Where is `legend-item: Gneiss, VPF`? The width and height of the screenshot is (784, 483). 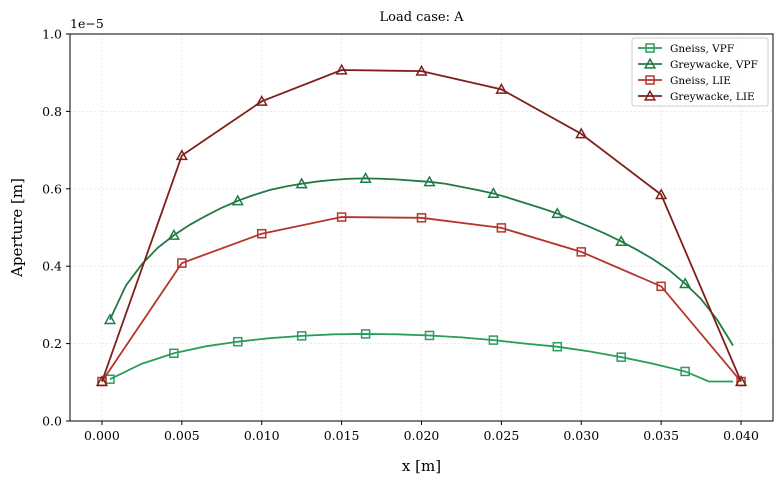
legend-item: Gneiss, VPF is located at coordinates (686, 49).